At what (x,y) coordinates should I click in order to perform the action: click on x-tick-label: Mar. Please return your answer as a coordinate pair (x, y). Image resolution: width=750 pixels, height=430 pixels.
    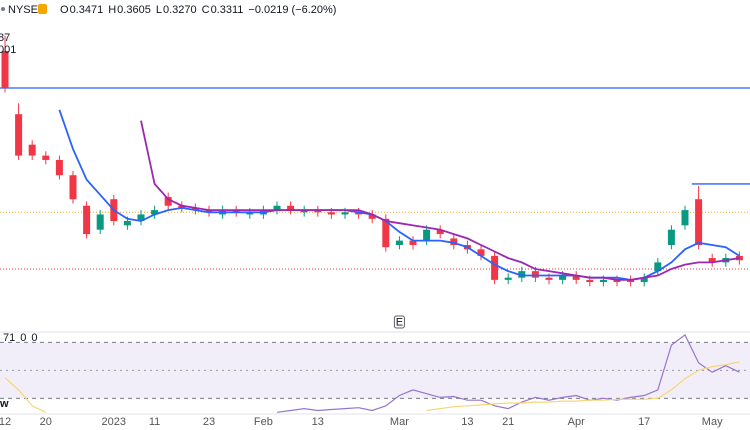
    Looking at the image, I should click on (399, 422).